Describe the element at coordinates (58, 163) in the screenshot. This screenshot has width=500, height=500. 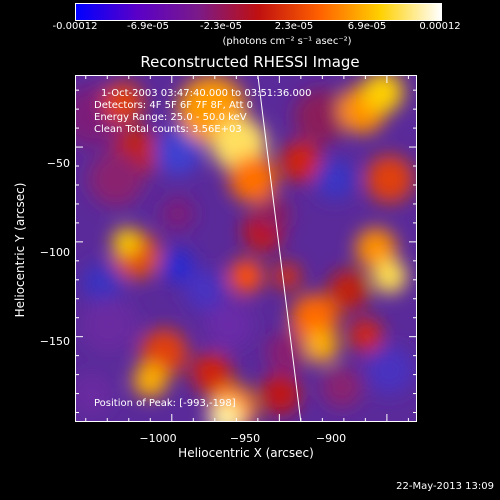
I see `y-tick-label: −50` at that location.